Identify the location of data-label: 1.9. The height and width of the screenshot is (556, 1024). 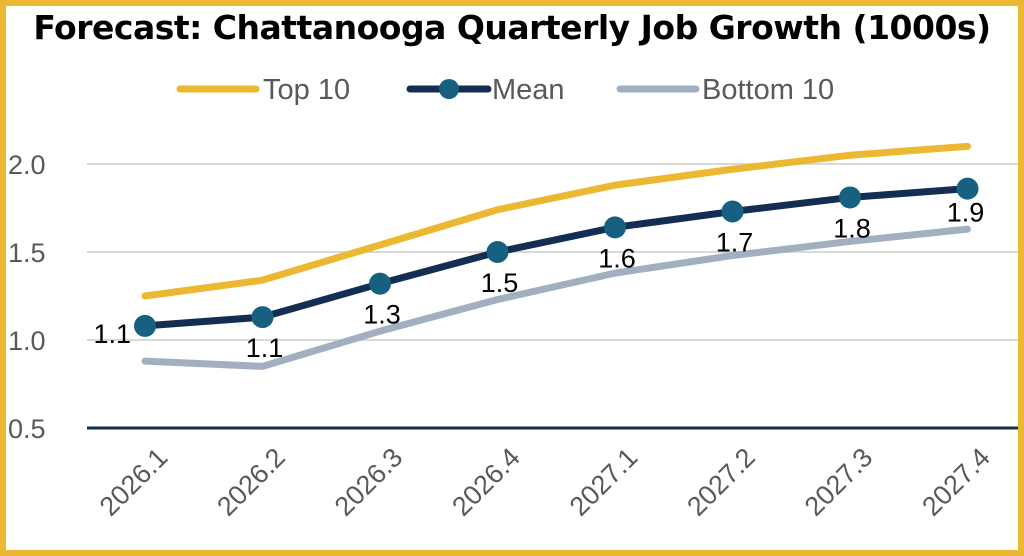
(966, 213).